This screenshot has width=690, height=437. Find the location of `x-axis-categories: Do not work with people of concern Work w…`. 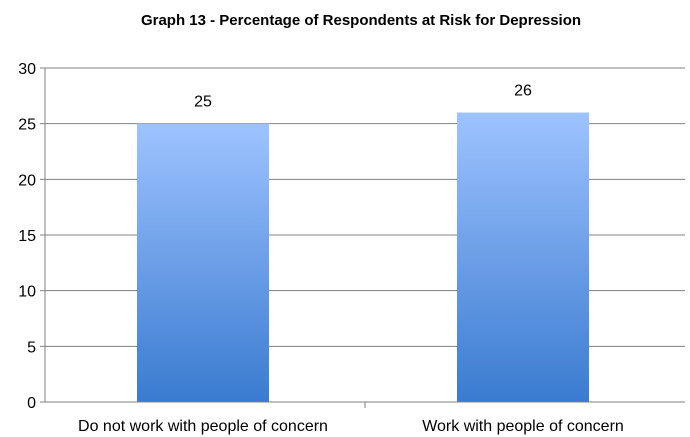

x-axis-categories: Do not work with people of concern Work w… is located at coordinates (351, 426).